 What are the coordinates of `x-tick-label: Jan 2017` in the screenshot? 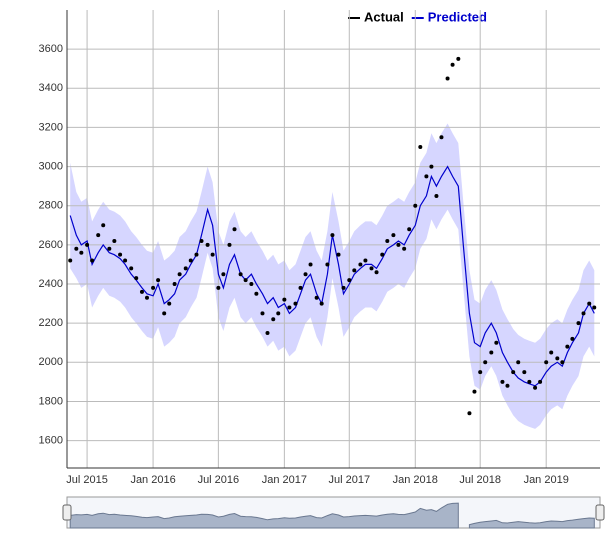 It's located at (284, 480).